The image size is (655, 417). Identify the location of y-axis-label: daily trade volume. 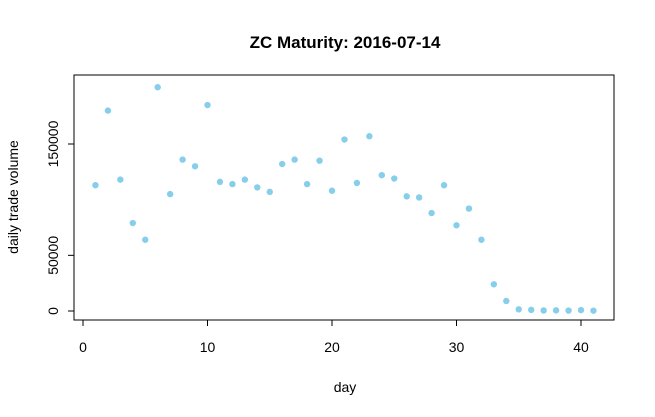
(13, 197).